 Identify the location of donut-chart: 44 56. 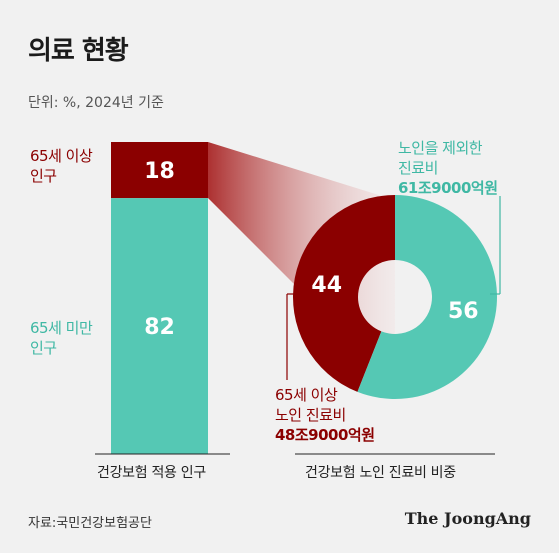
(395, 297).